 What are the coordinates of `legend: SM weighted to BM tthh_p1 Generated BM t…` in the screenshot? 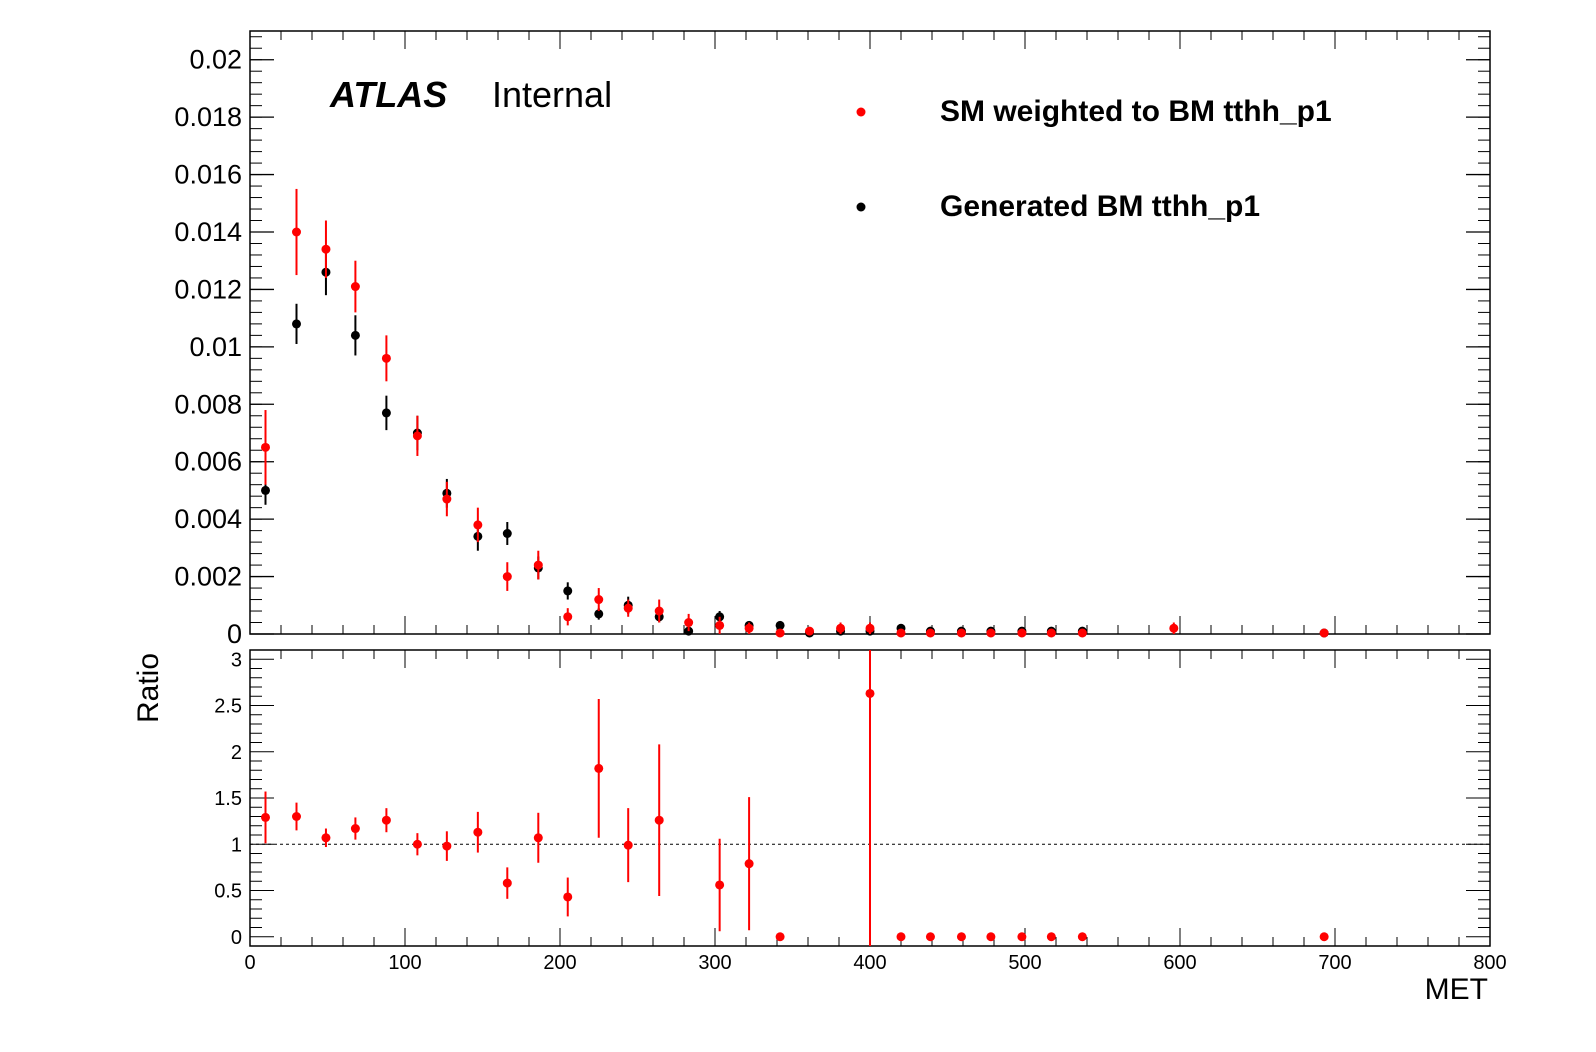 It's located at (1094, 159).